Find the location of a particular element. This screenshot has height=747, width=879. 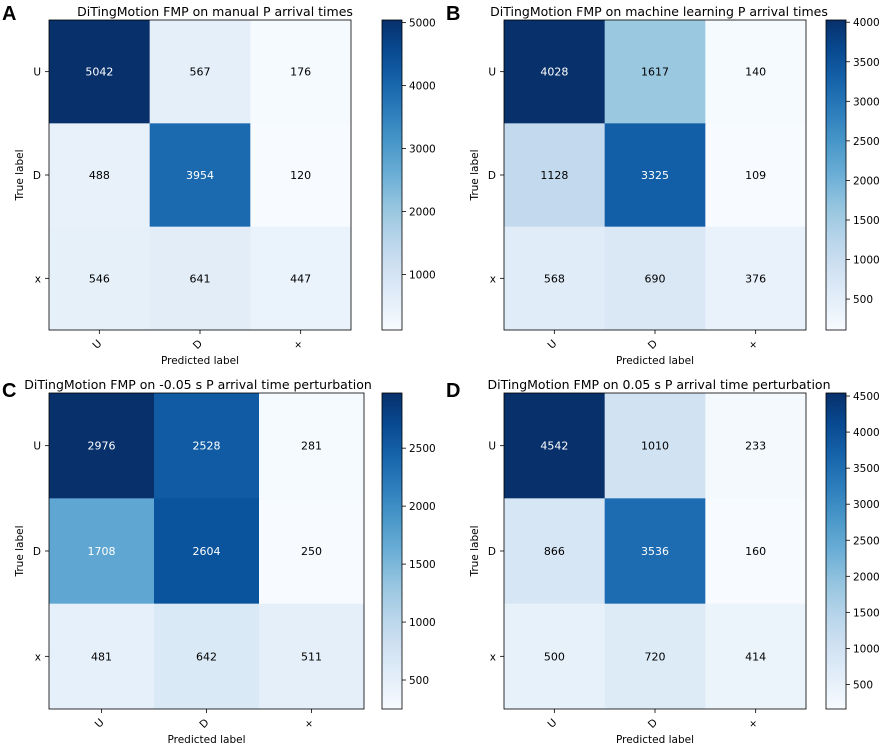

panel-letter: B is located at coordinates (453, 14).